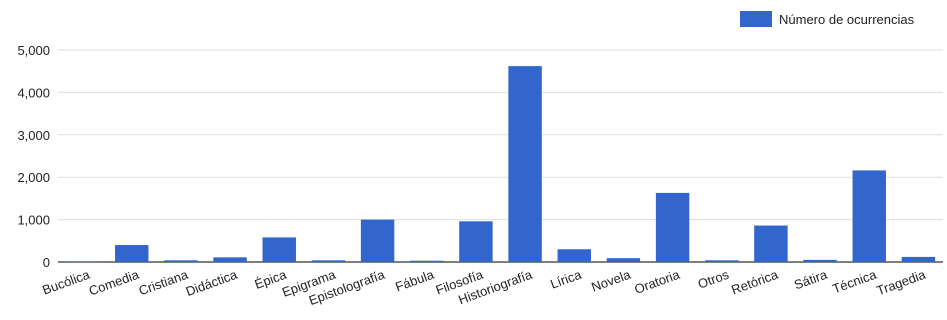  Describe the element at coordinates (854, 281) in the screenshot. I see `x-category-label: Técnica` at that location.